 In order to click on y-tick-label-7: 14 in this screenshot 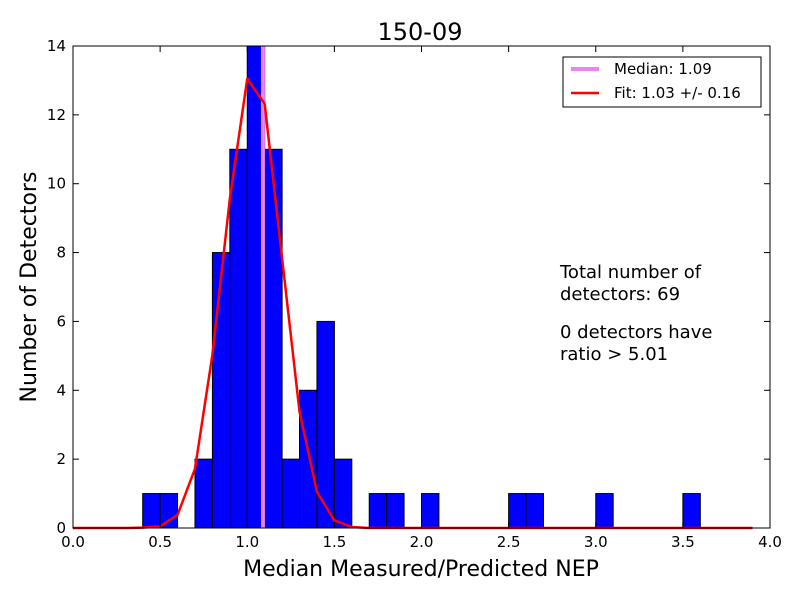, I will do `click(56, 46)`.